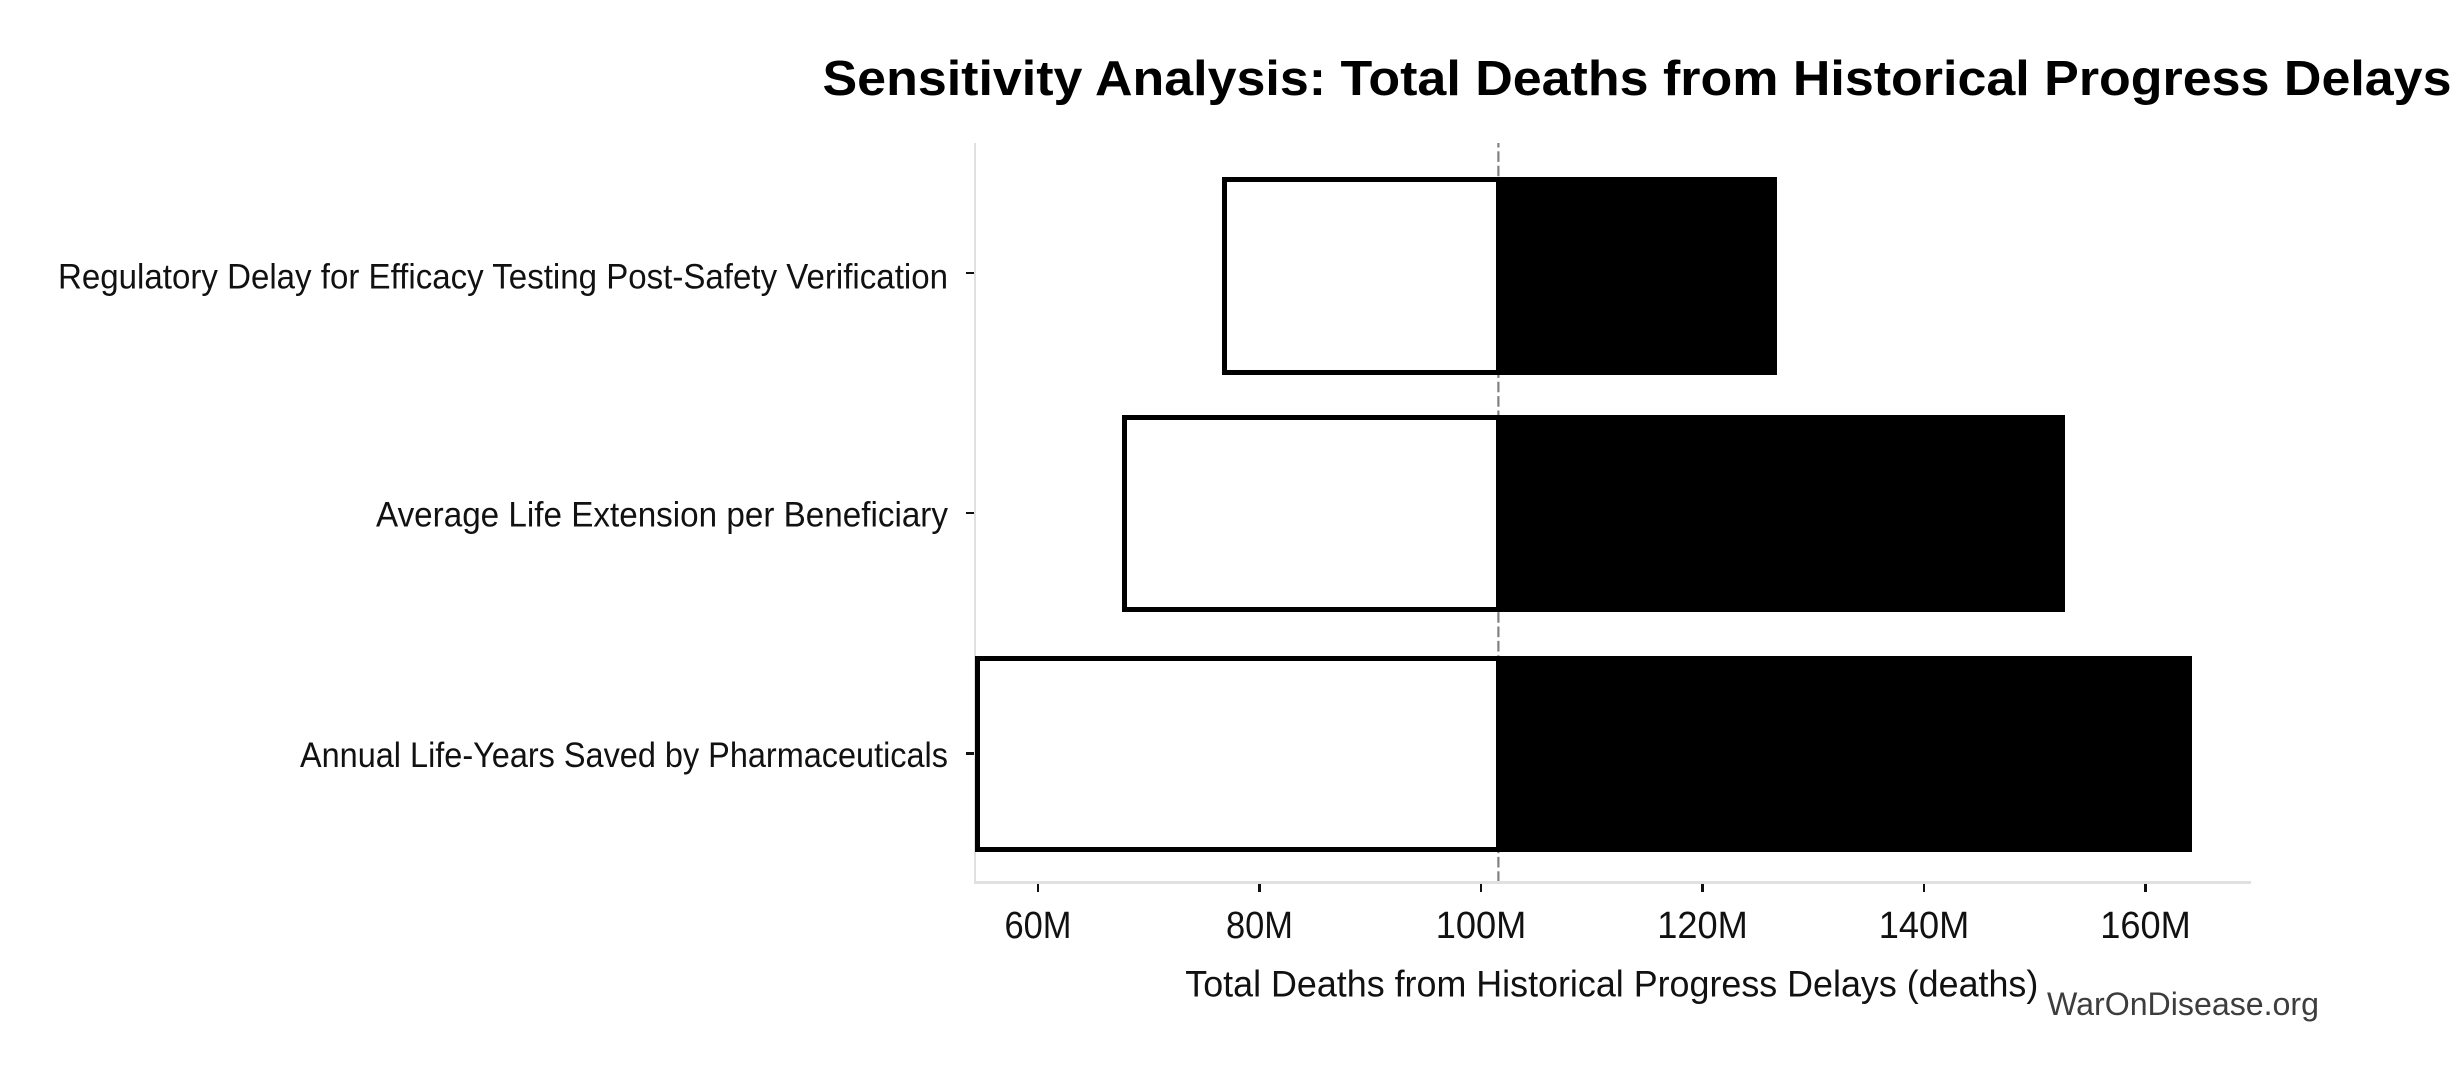 This screenshot has width=2459, height=1075. Describe the element at coordinates (1038, 926) in the screenshot. I see `svg-text: 60M` at that location.